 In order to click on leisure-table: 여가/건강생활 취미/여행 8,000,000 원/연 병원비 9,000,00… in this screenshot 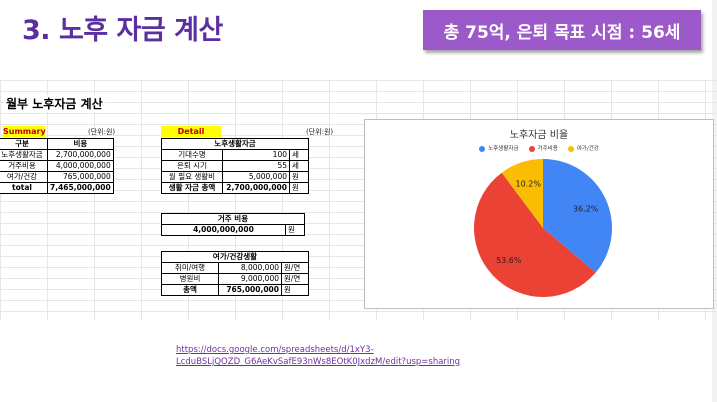, I will do `click(235, 273)`.